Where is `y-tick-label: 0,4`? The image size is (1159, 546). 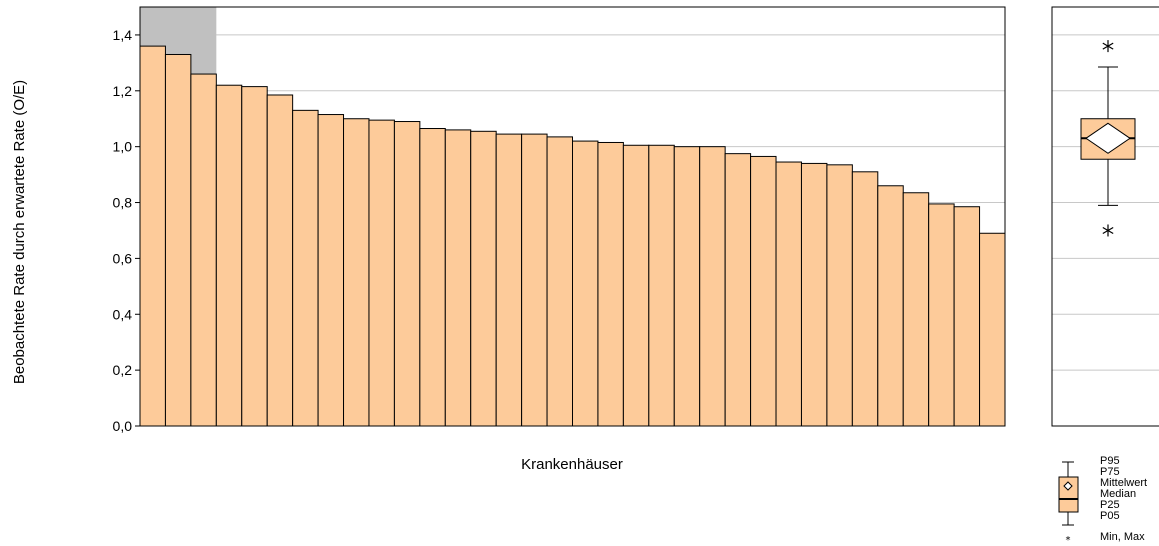
y-tick-label: 0,4 is located at coordinates (123, 314).